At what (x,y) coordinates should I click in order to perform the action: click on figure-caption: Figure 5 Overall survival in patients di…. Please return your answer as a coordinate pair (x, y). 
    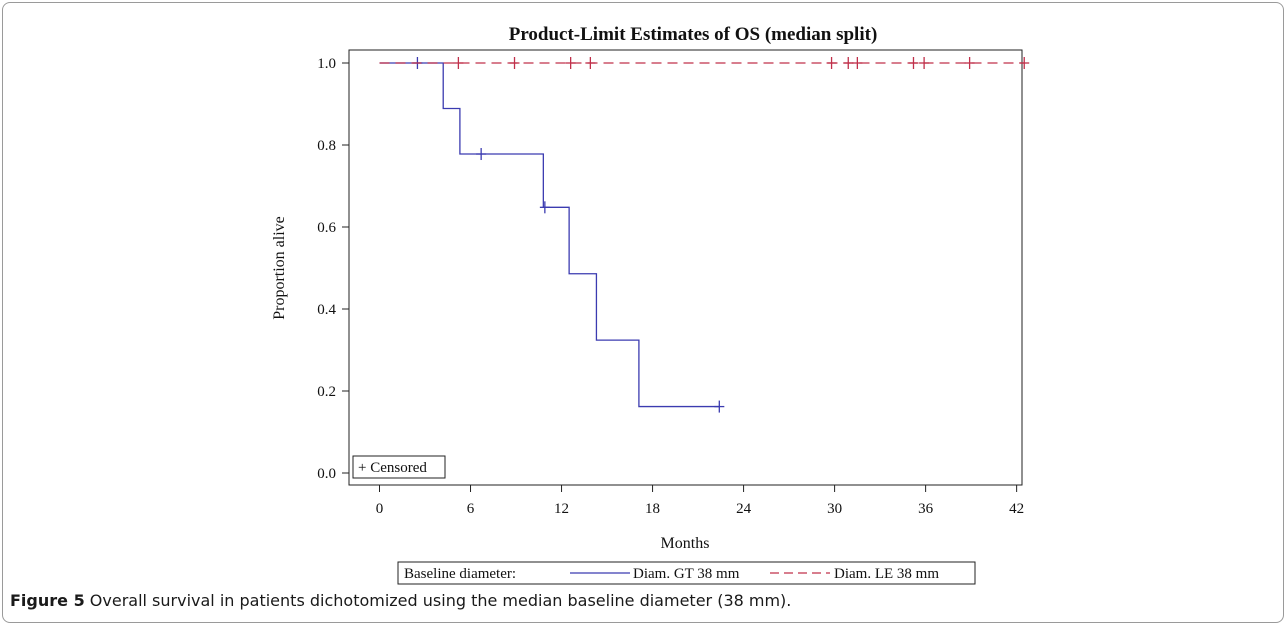
    Looking at the image, I should click on (640, 600).